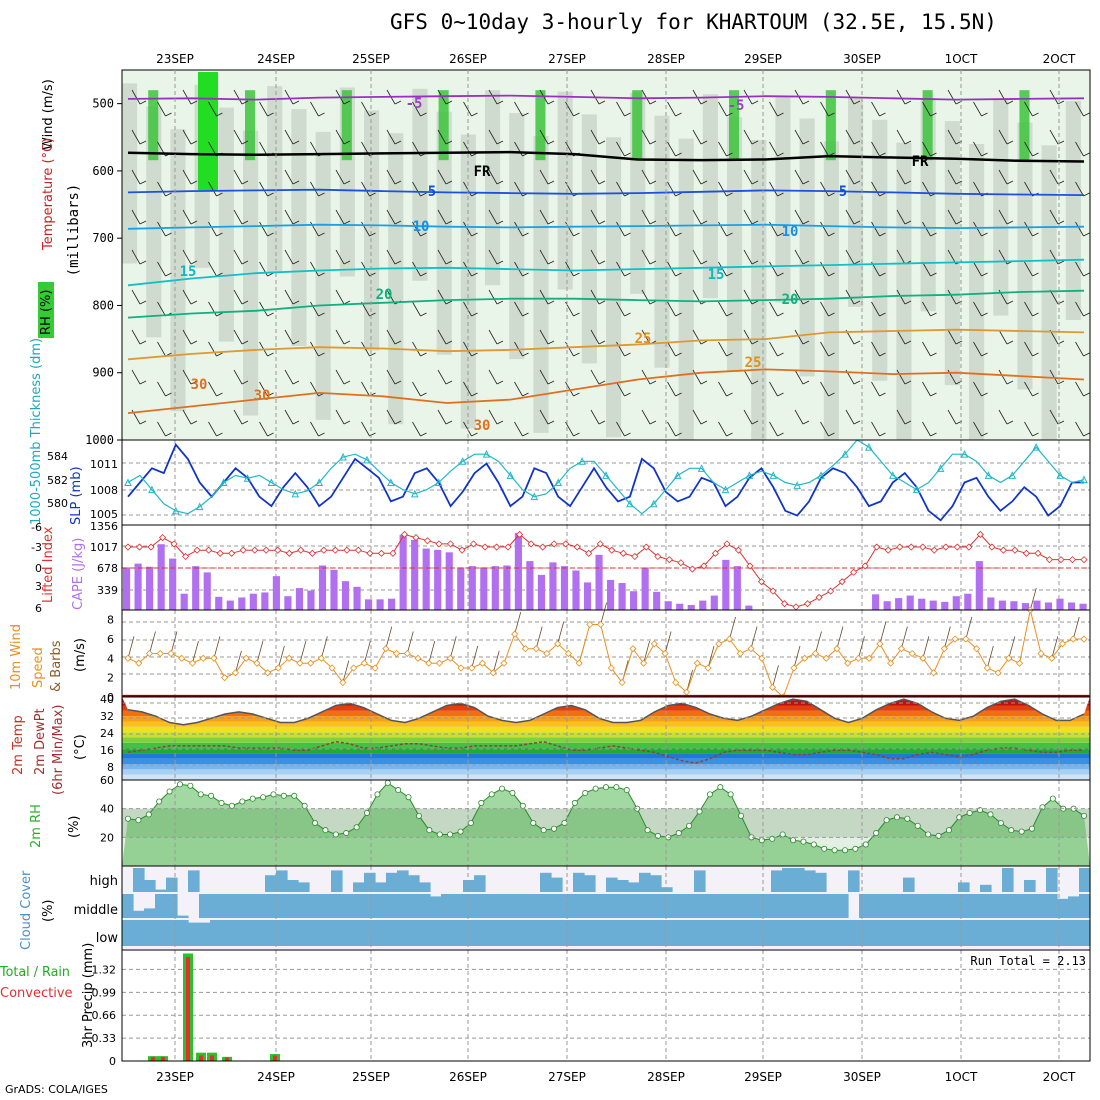  Describe the element at coordinates (927, 125) in the screenshot. I see `rh-moist-cell` at that location.